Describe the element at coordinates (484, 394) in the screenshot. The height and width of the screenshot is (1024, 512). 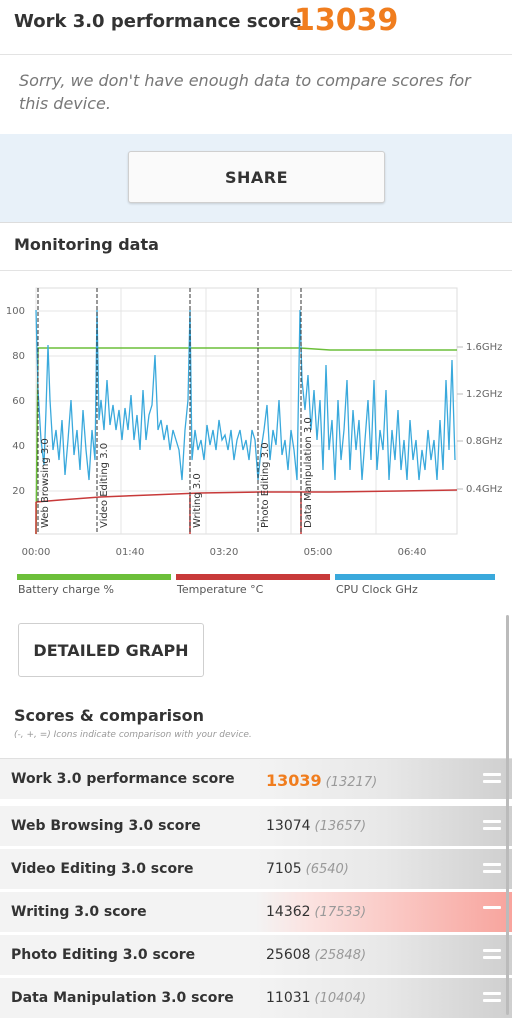
I see `y-right-tick: 1.2GHz` at that location.